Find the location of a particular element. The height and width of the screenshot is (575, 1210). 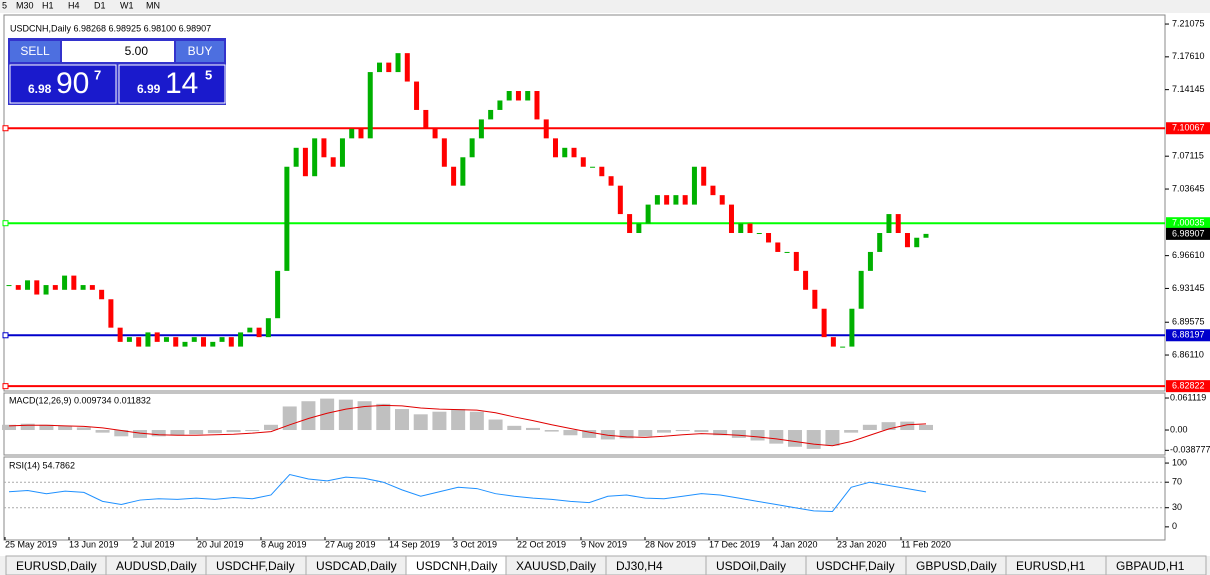

ask-frac: 5 is located at coordinates (208, 74).